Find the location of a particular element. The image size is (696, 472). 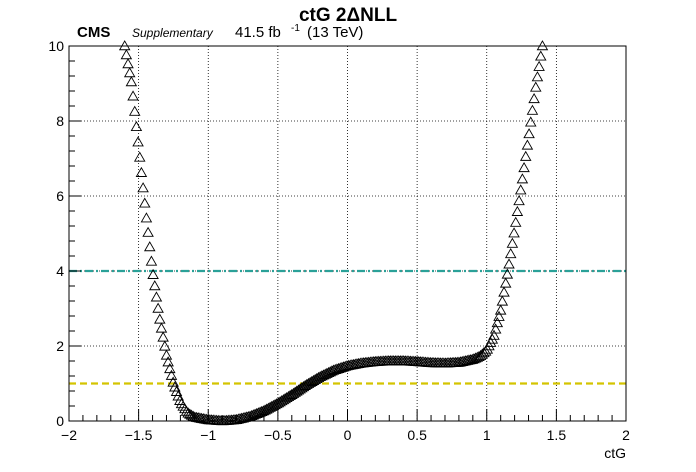

energy-label: (13 TeV) is located at coordinates (335, 32).